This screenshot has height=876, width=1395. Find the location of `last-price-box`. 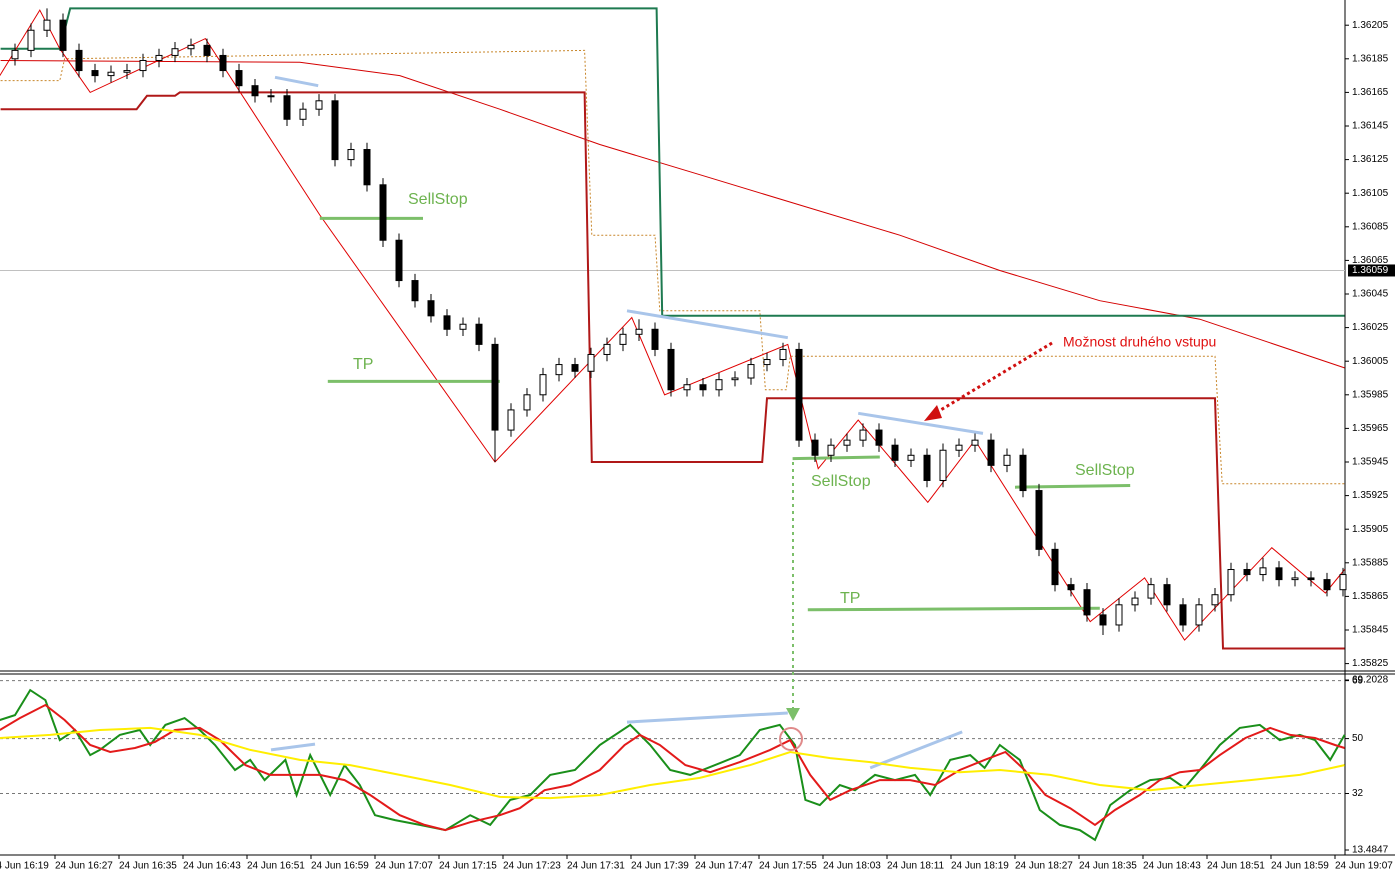

last-price-box is located at coordinates (1371, 270).